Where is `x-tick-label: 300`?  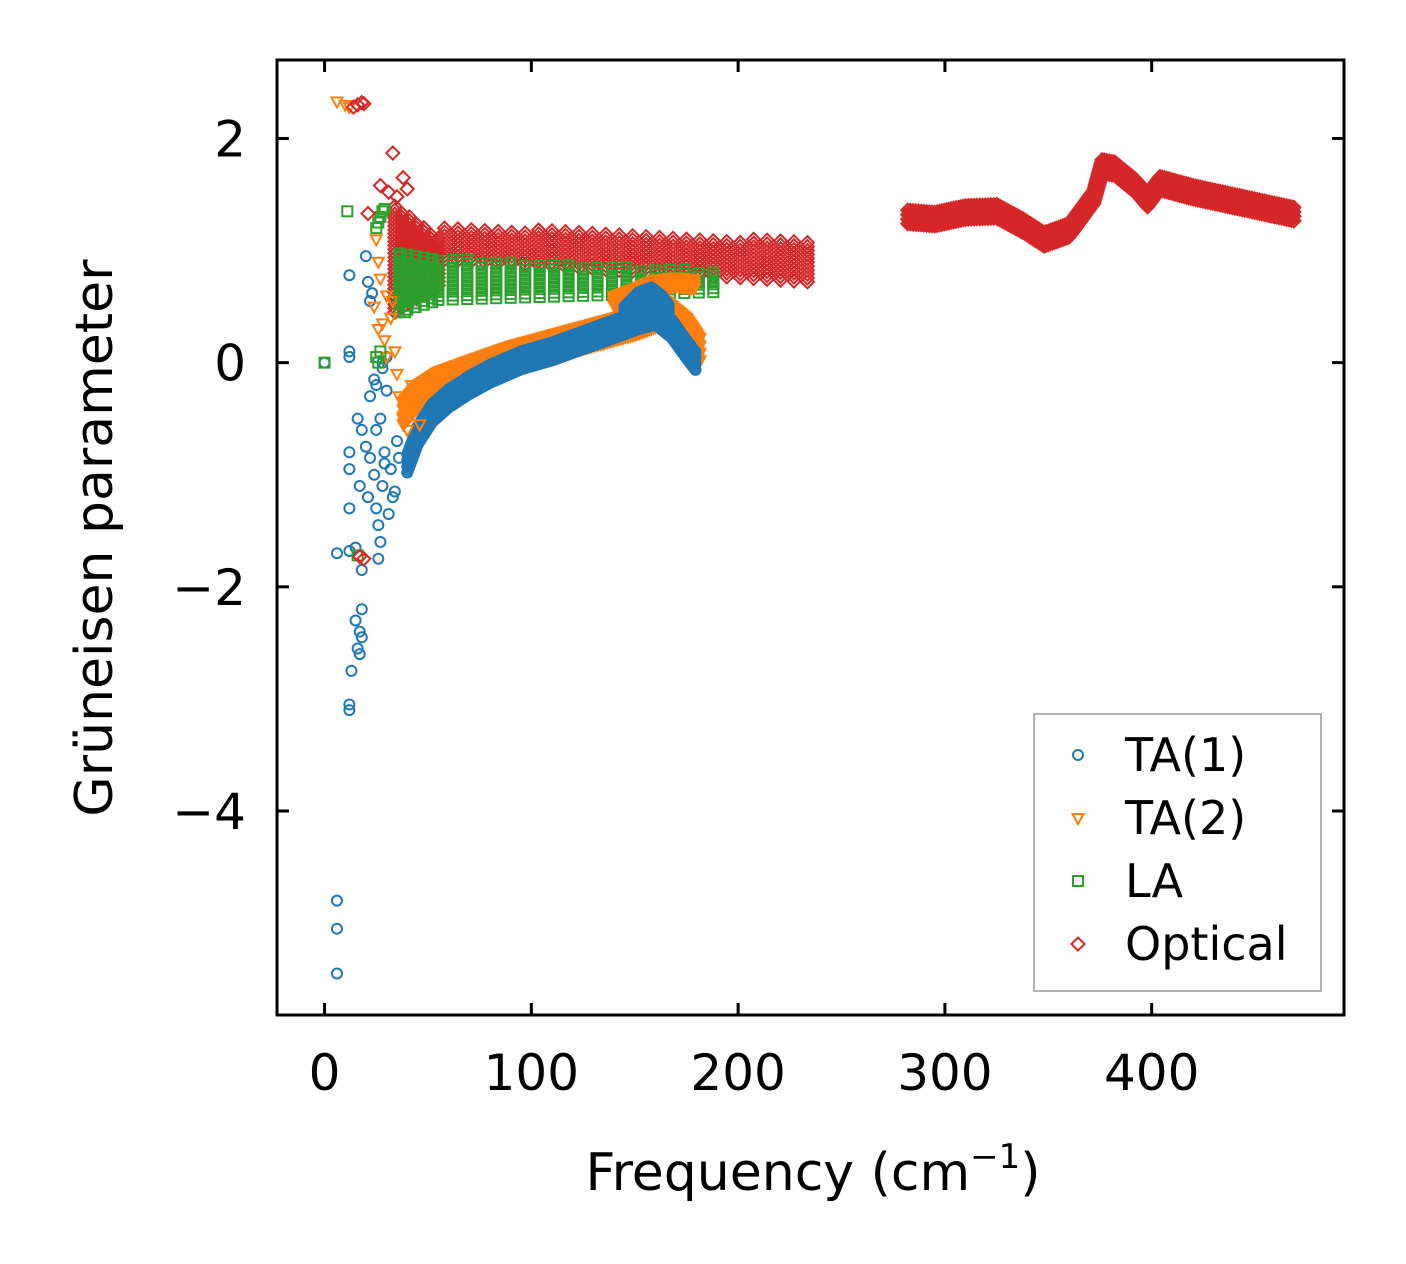
x-tick-label: 300 is located at coordinates (944, 1073).